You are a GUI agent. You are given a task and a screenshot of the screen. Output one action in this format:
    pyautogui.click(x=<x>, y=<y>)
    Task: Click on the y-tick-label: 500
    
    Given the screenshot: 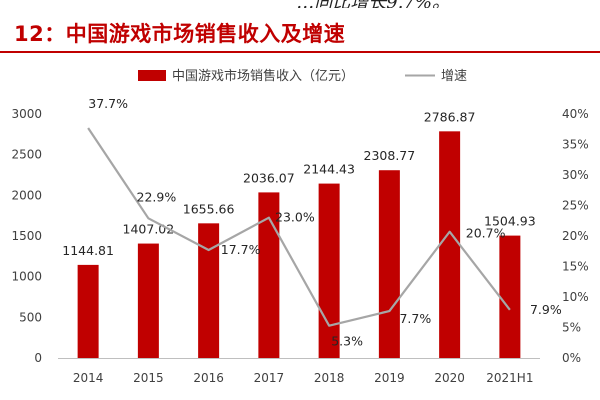 What is the action you would take?
    pyautogui.click(x=30, y=317)
    